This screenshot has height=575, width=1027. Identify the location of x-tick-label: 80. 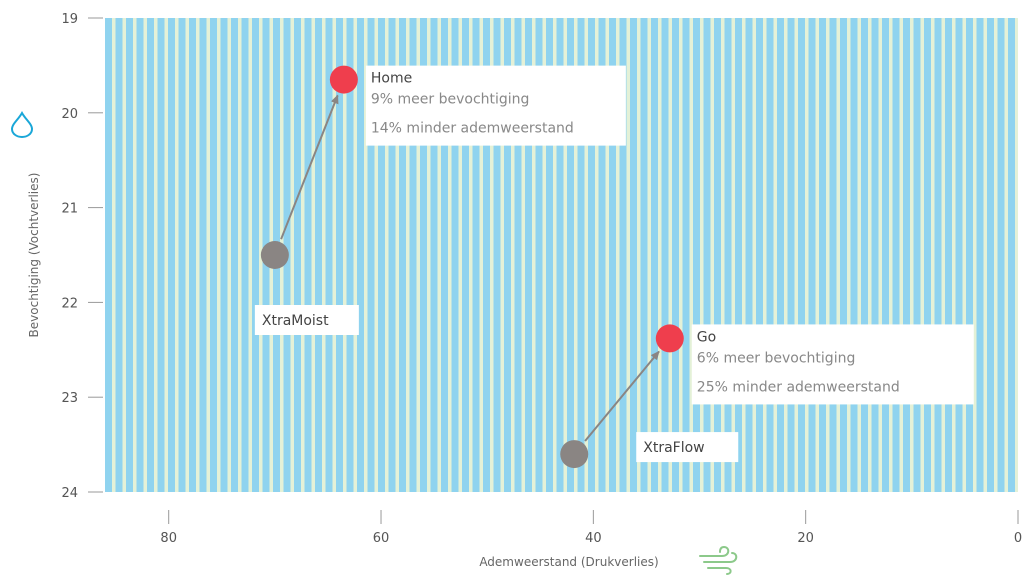
(168, 538).